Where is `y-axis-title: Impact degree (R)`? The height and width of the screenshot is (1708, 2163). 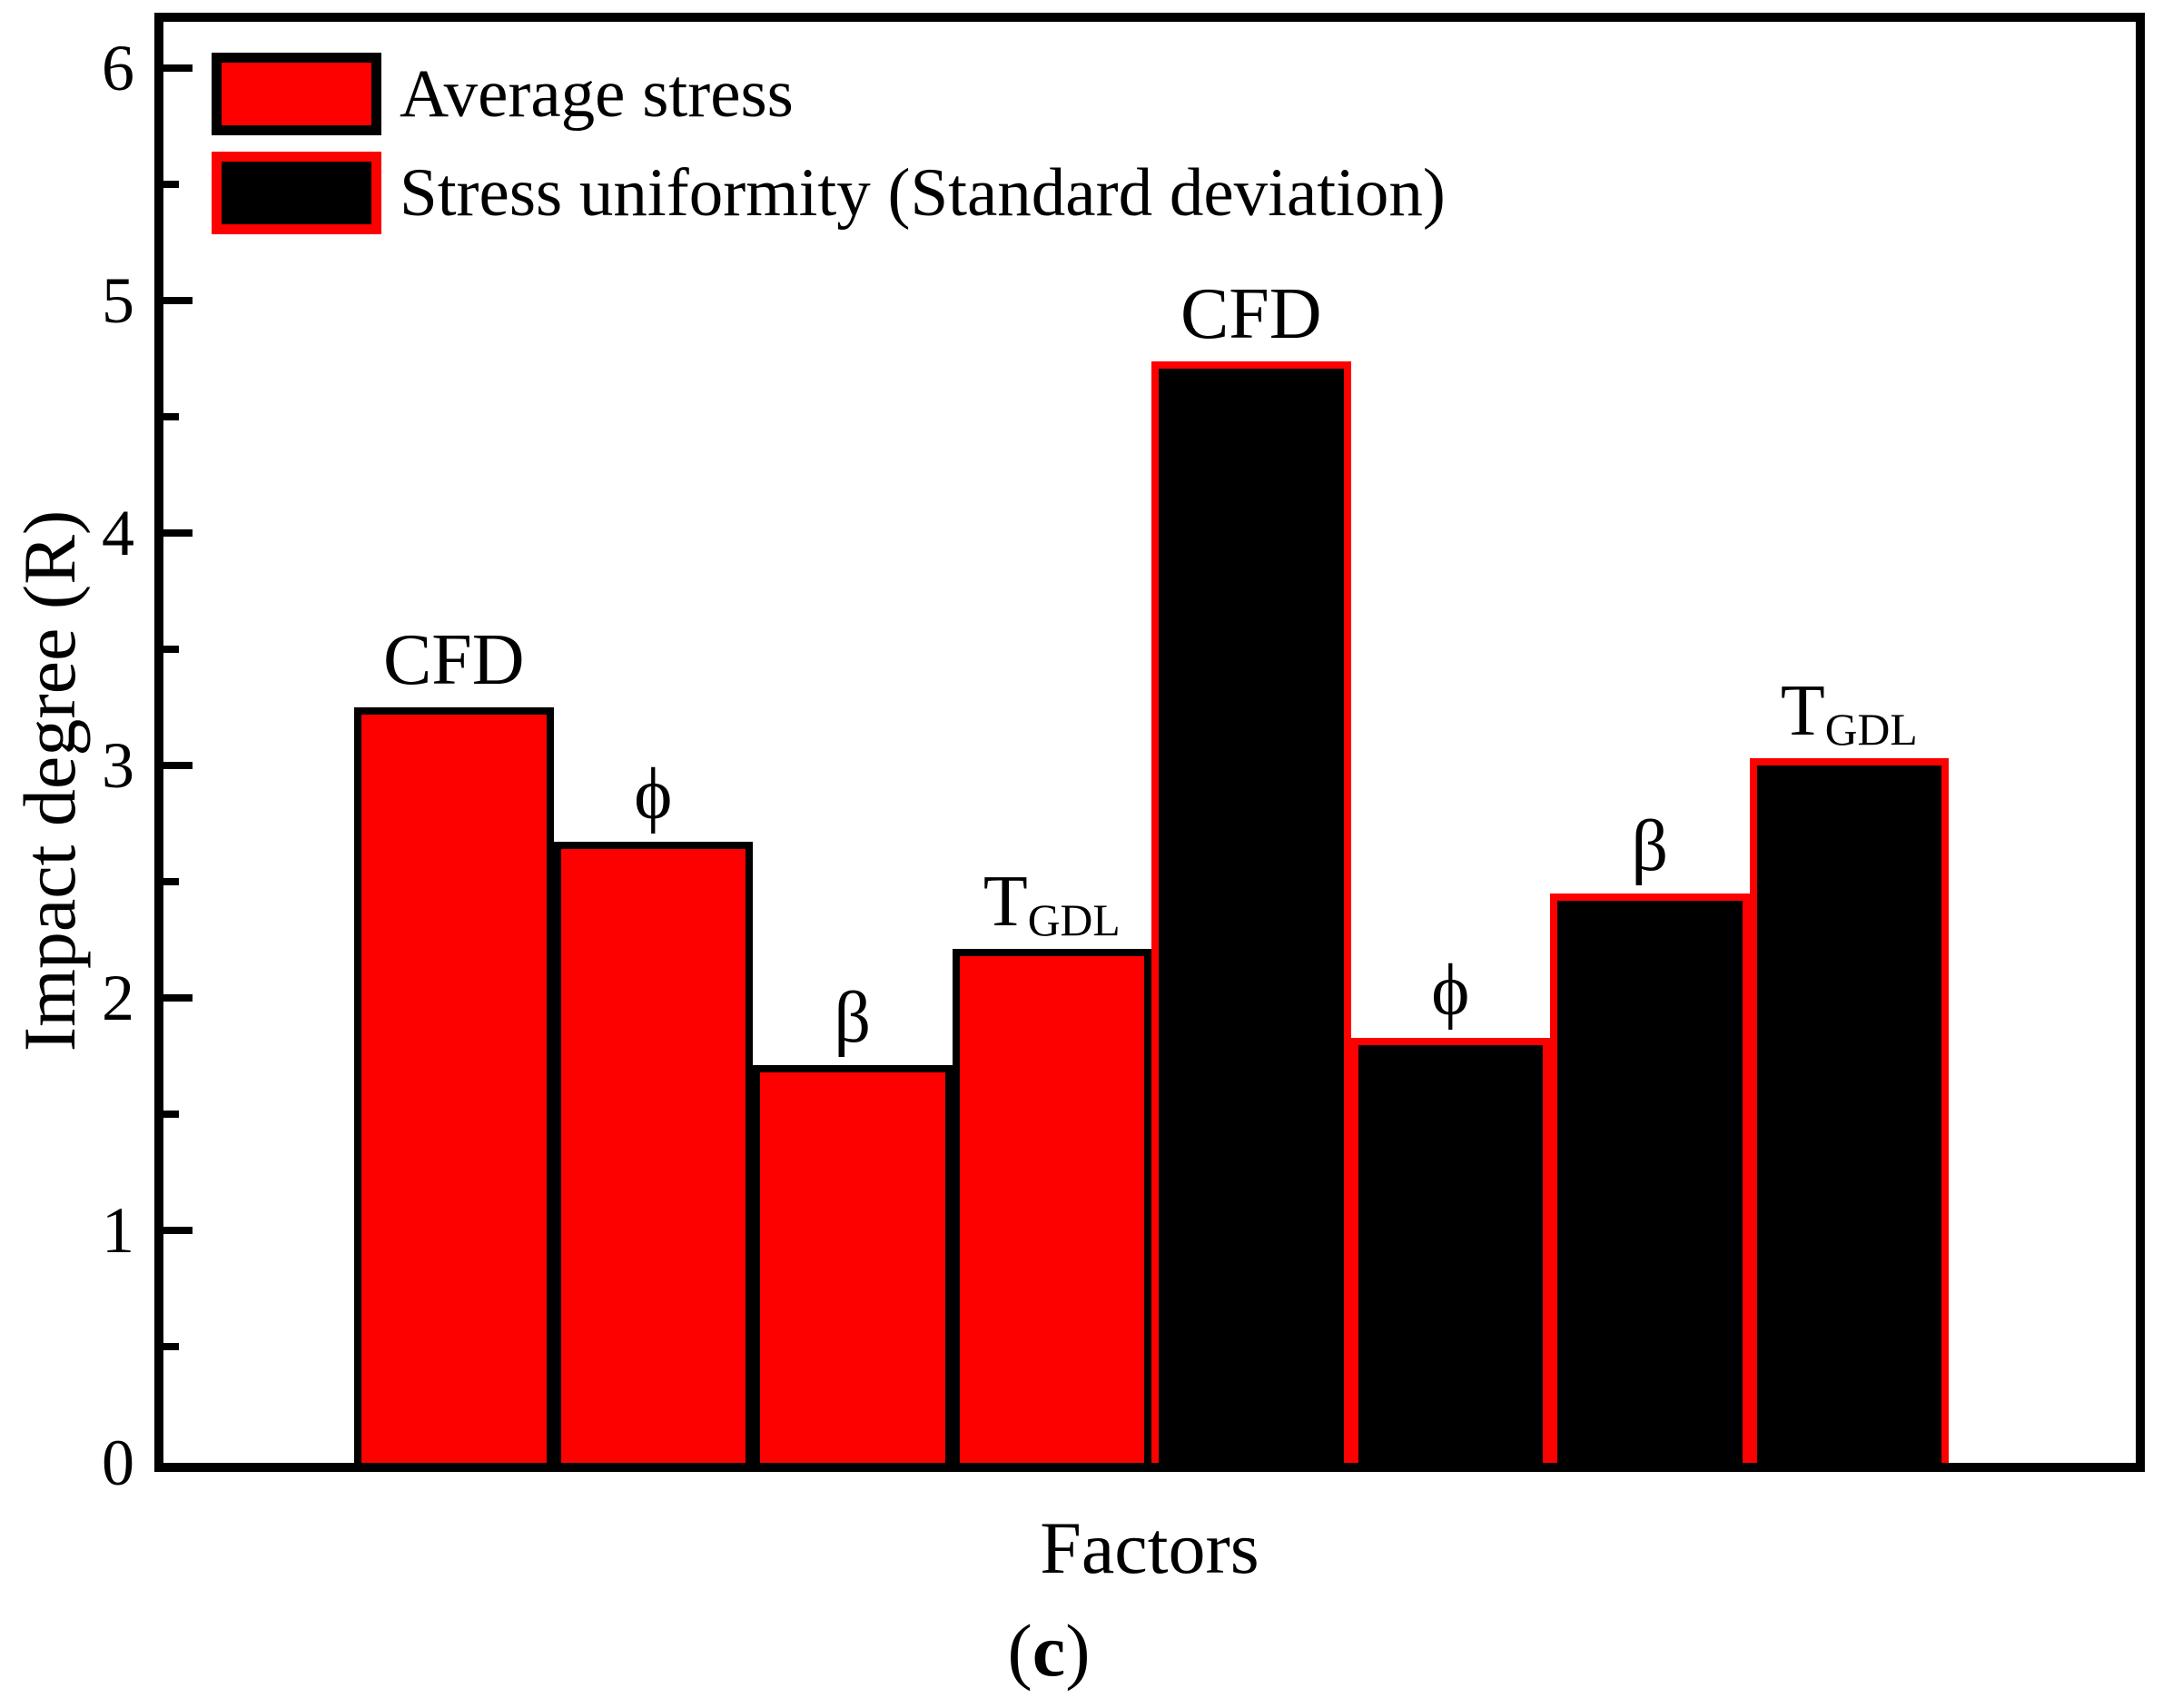 y-axis-title: Impact degree (R) is located at coordinates (49, 780).